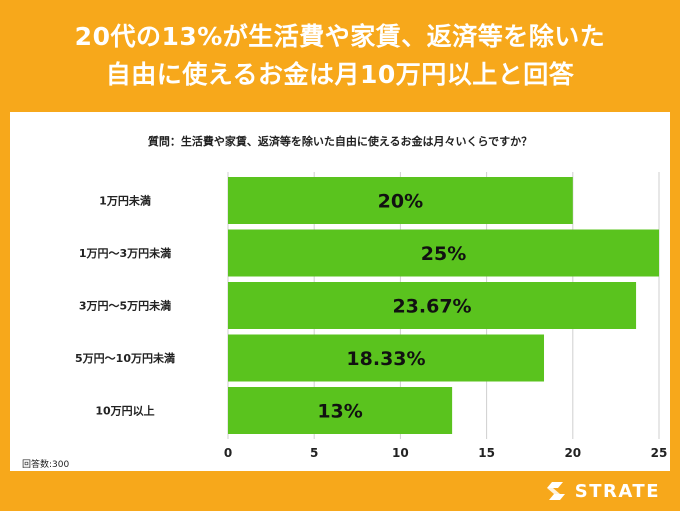 This screenshot has width=680, height=511. What do you see at coordinates (555, 491) in the screenshot?
I see `strate-s-logo-icon` at bounding box center [555, 491].